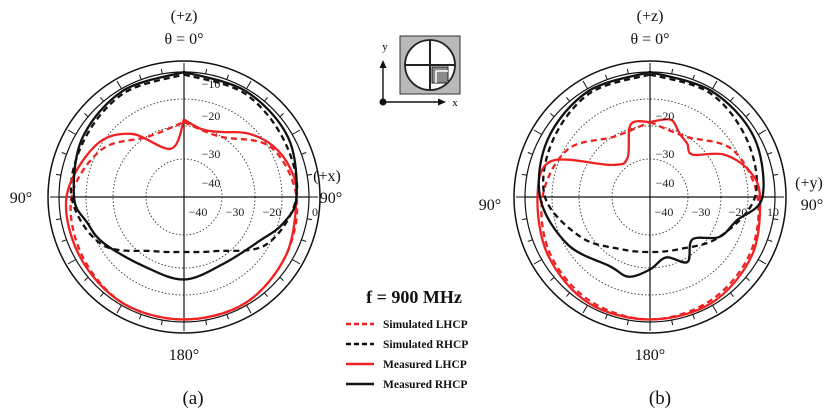 This screenshot has height=414, width=835. Describe the element at coordinates (184, 163) in the screenshot. I see `series-line-simulated-rhcp` at that location.